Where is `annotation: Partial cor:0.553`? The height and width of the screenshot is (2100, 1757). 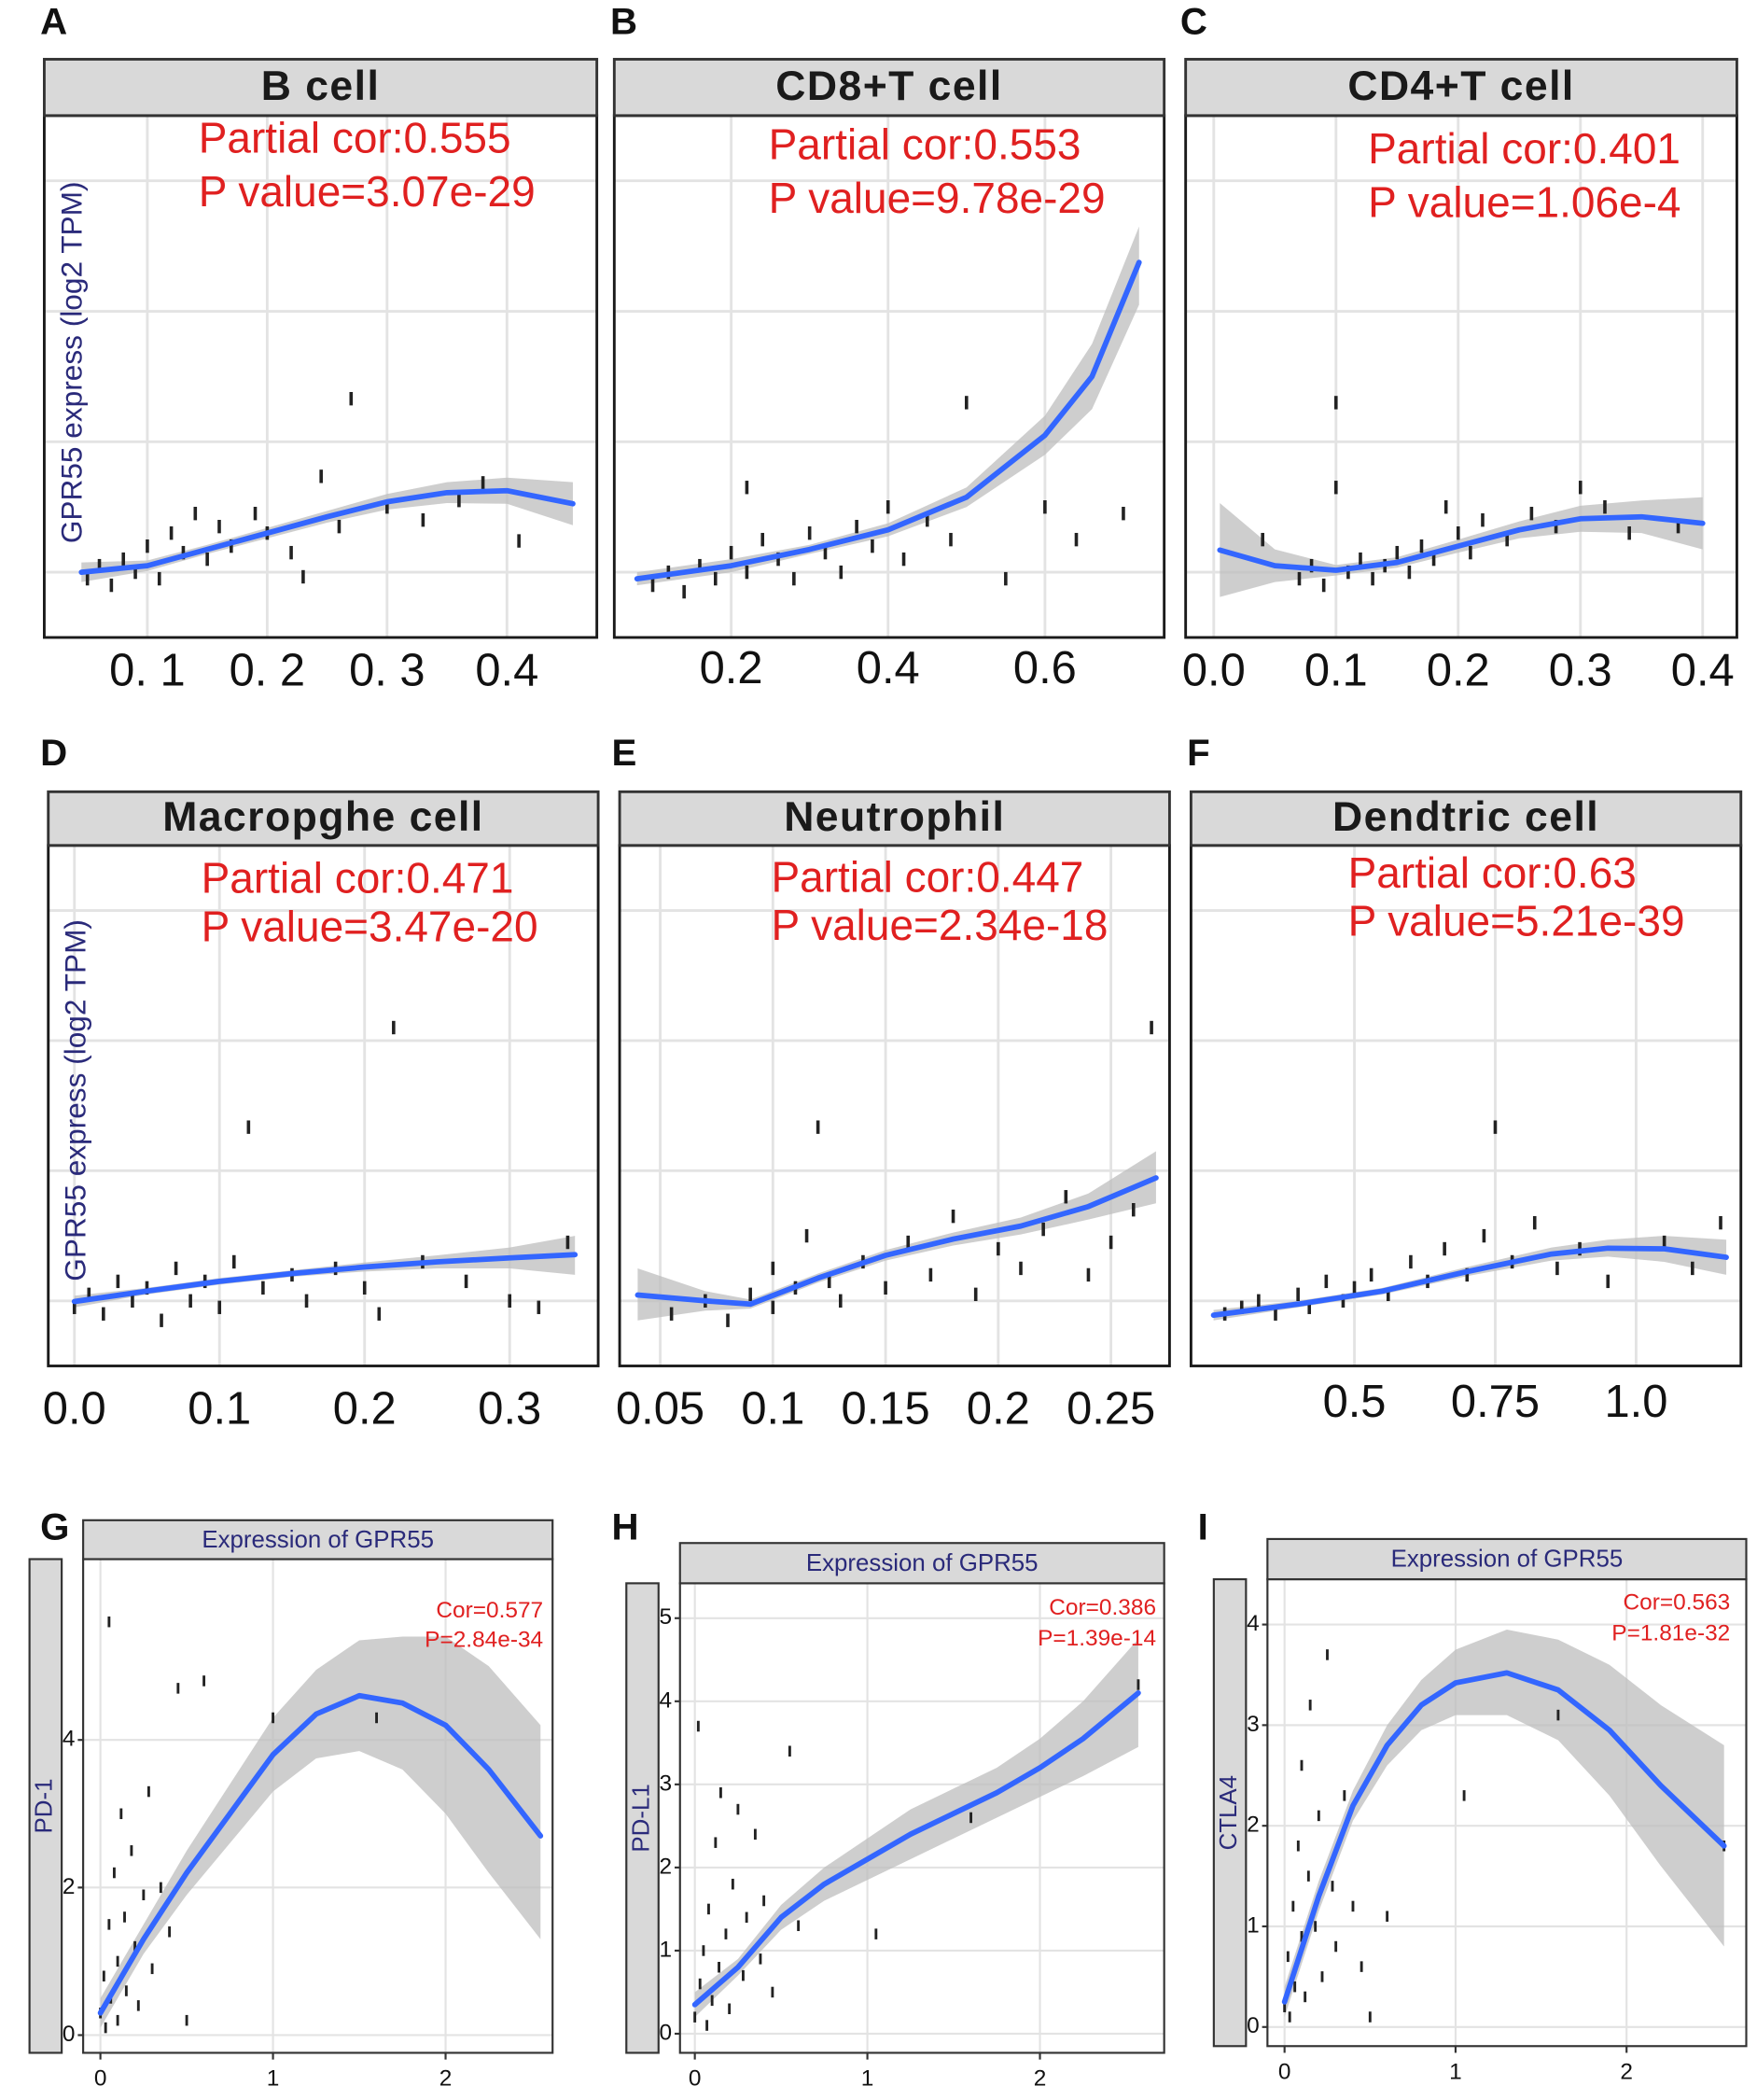 annotation: Partial cor:0.553 is located at coordinates (925, 144).